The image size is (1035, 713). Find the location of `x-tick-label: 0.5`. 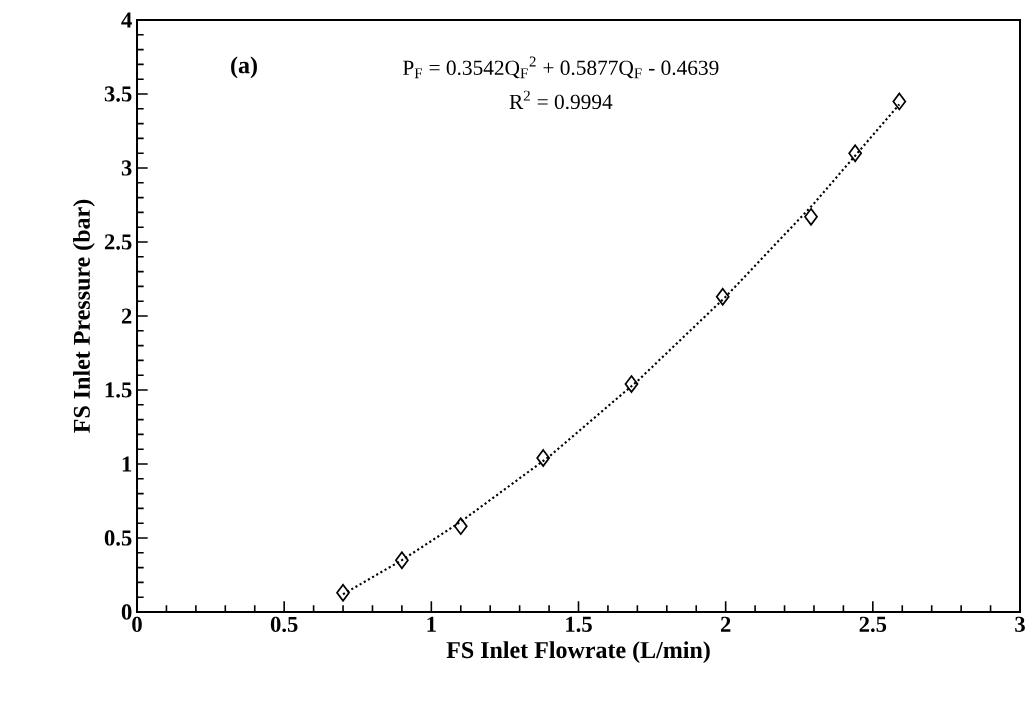

x-tick-label: 0.5 is located at coordinates (284, 624).